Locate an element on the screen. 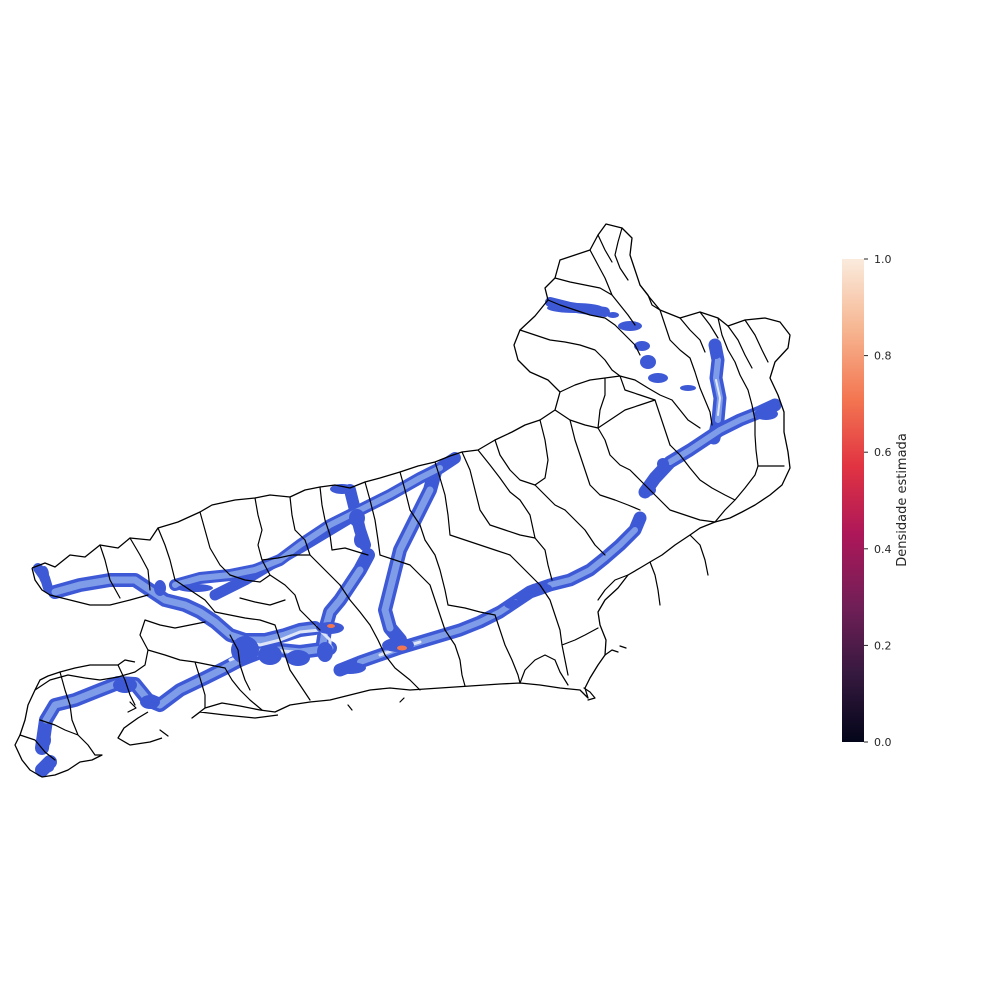 Image resolution: width=1000 pixels, height=1000 pixels. colorbar-tick-label: 0.8 is located at coordinates (883, 356).